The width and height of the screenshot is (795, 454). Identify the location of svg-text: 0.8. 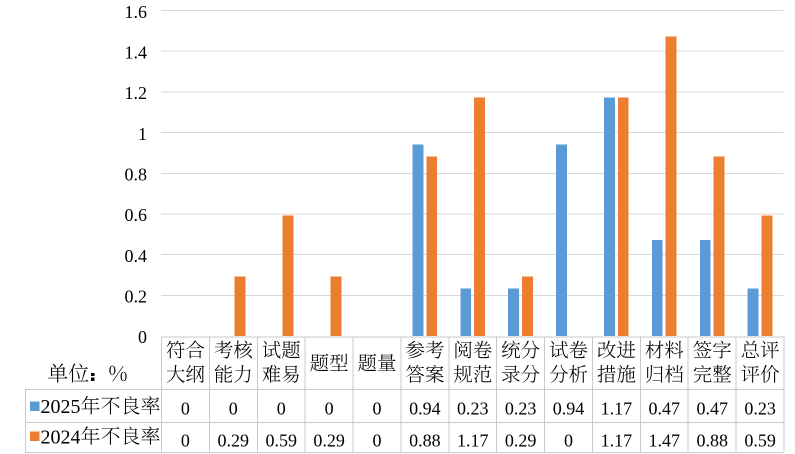
(136, 175).